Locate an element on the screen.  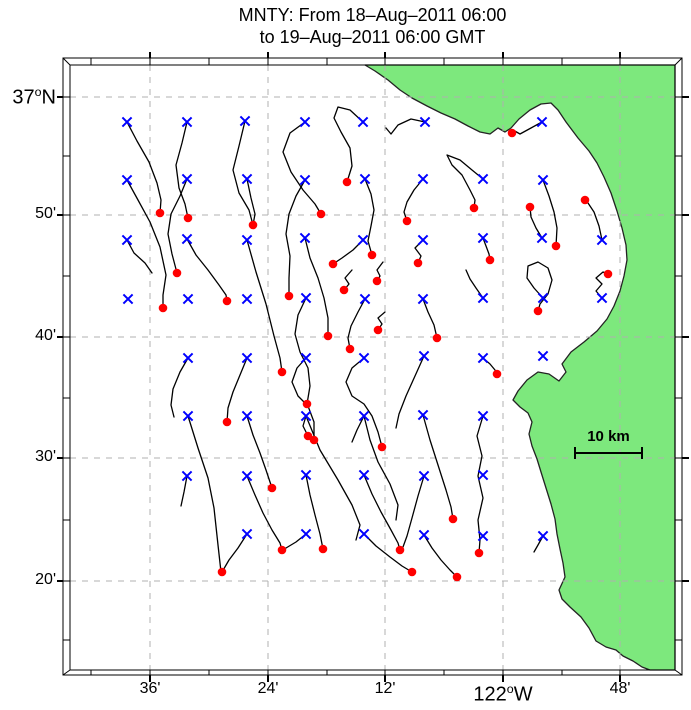
y-tick-label: 40' is located at coordinates (45, 335).